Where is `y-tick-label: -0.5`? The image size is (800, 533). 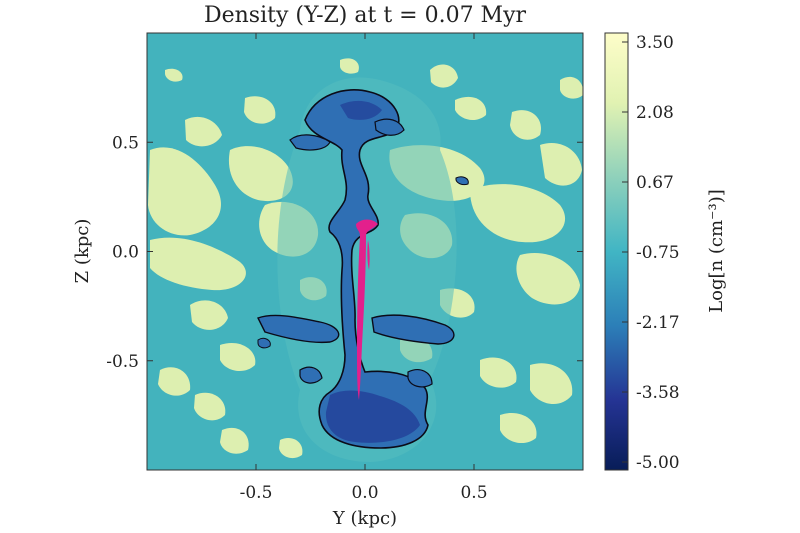 y-tick-label: -0.5 is located at coordinates (122, 362).